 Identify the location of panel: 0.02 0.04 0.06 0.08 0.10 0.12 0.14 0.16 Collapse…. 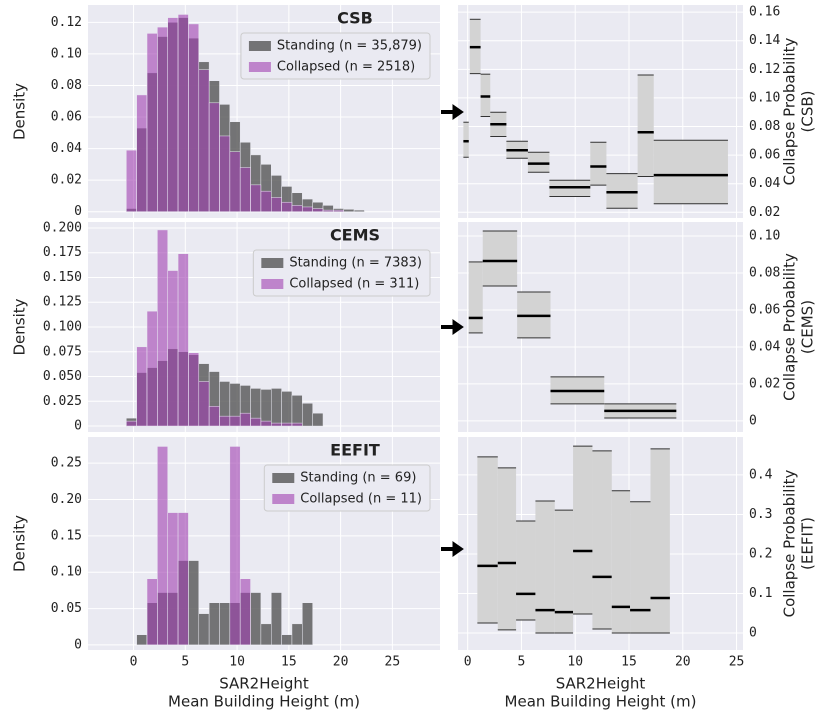
(637, 112).